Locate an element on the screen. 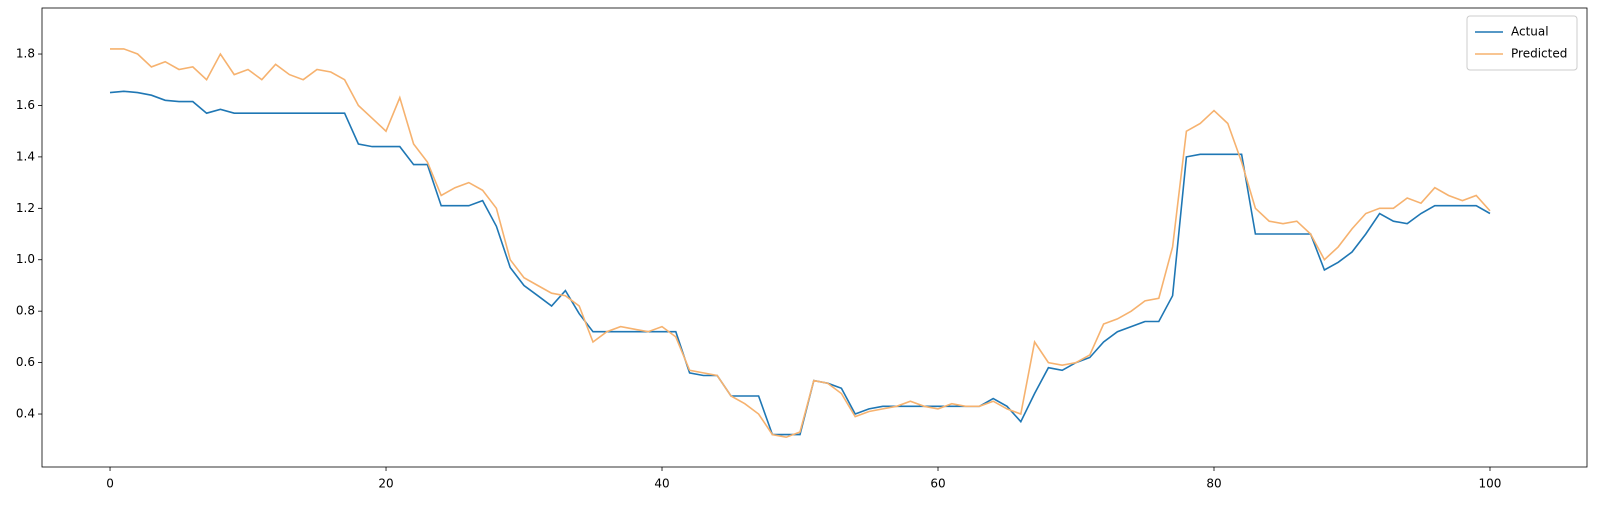  x-tick-label: 80 is located at coordinates (1213, 484).